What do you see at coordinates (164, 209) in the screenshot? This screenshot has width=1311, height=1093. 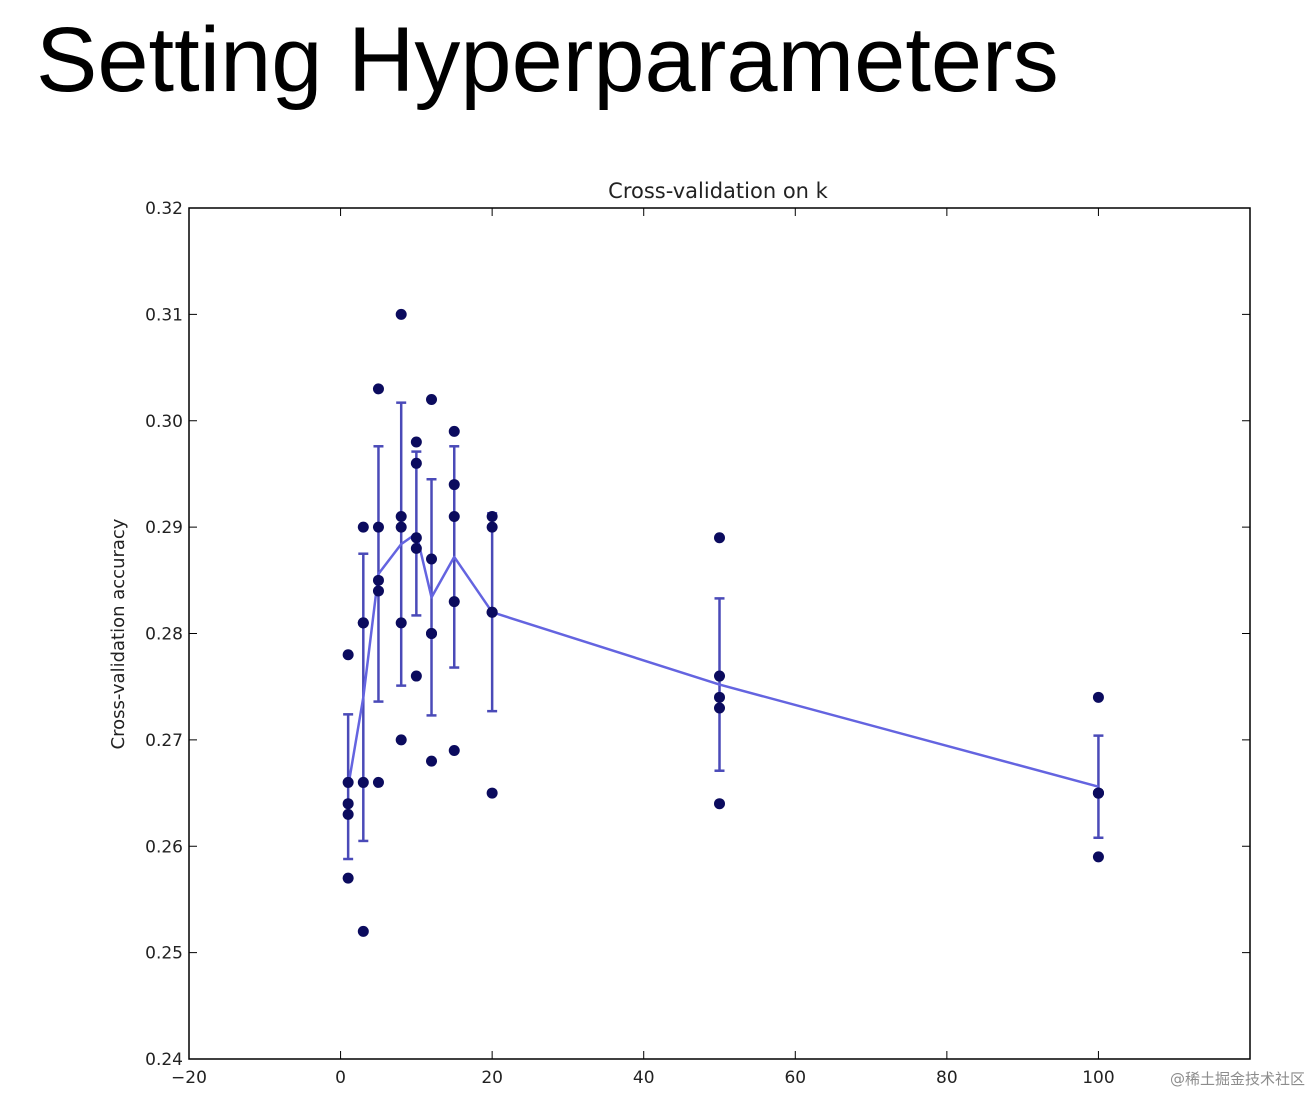 I see `y-tick-label: 0.32` at bounding box center [164, 209].